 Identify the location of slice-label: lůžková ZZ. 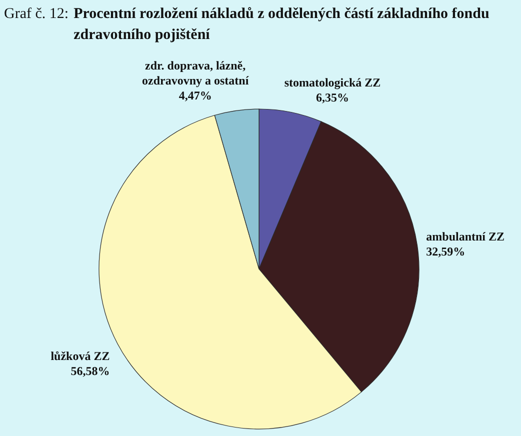
(80, 356).